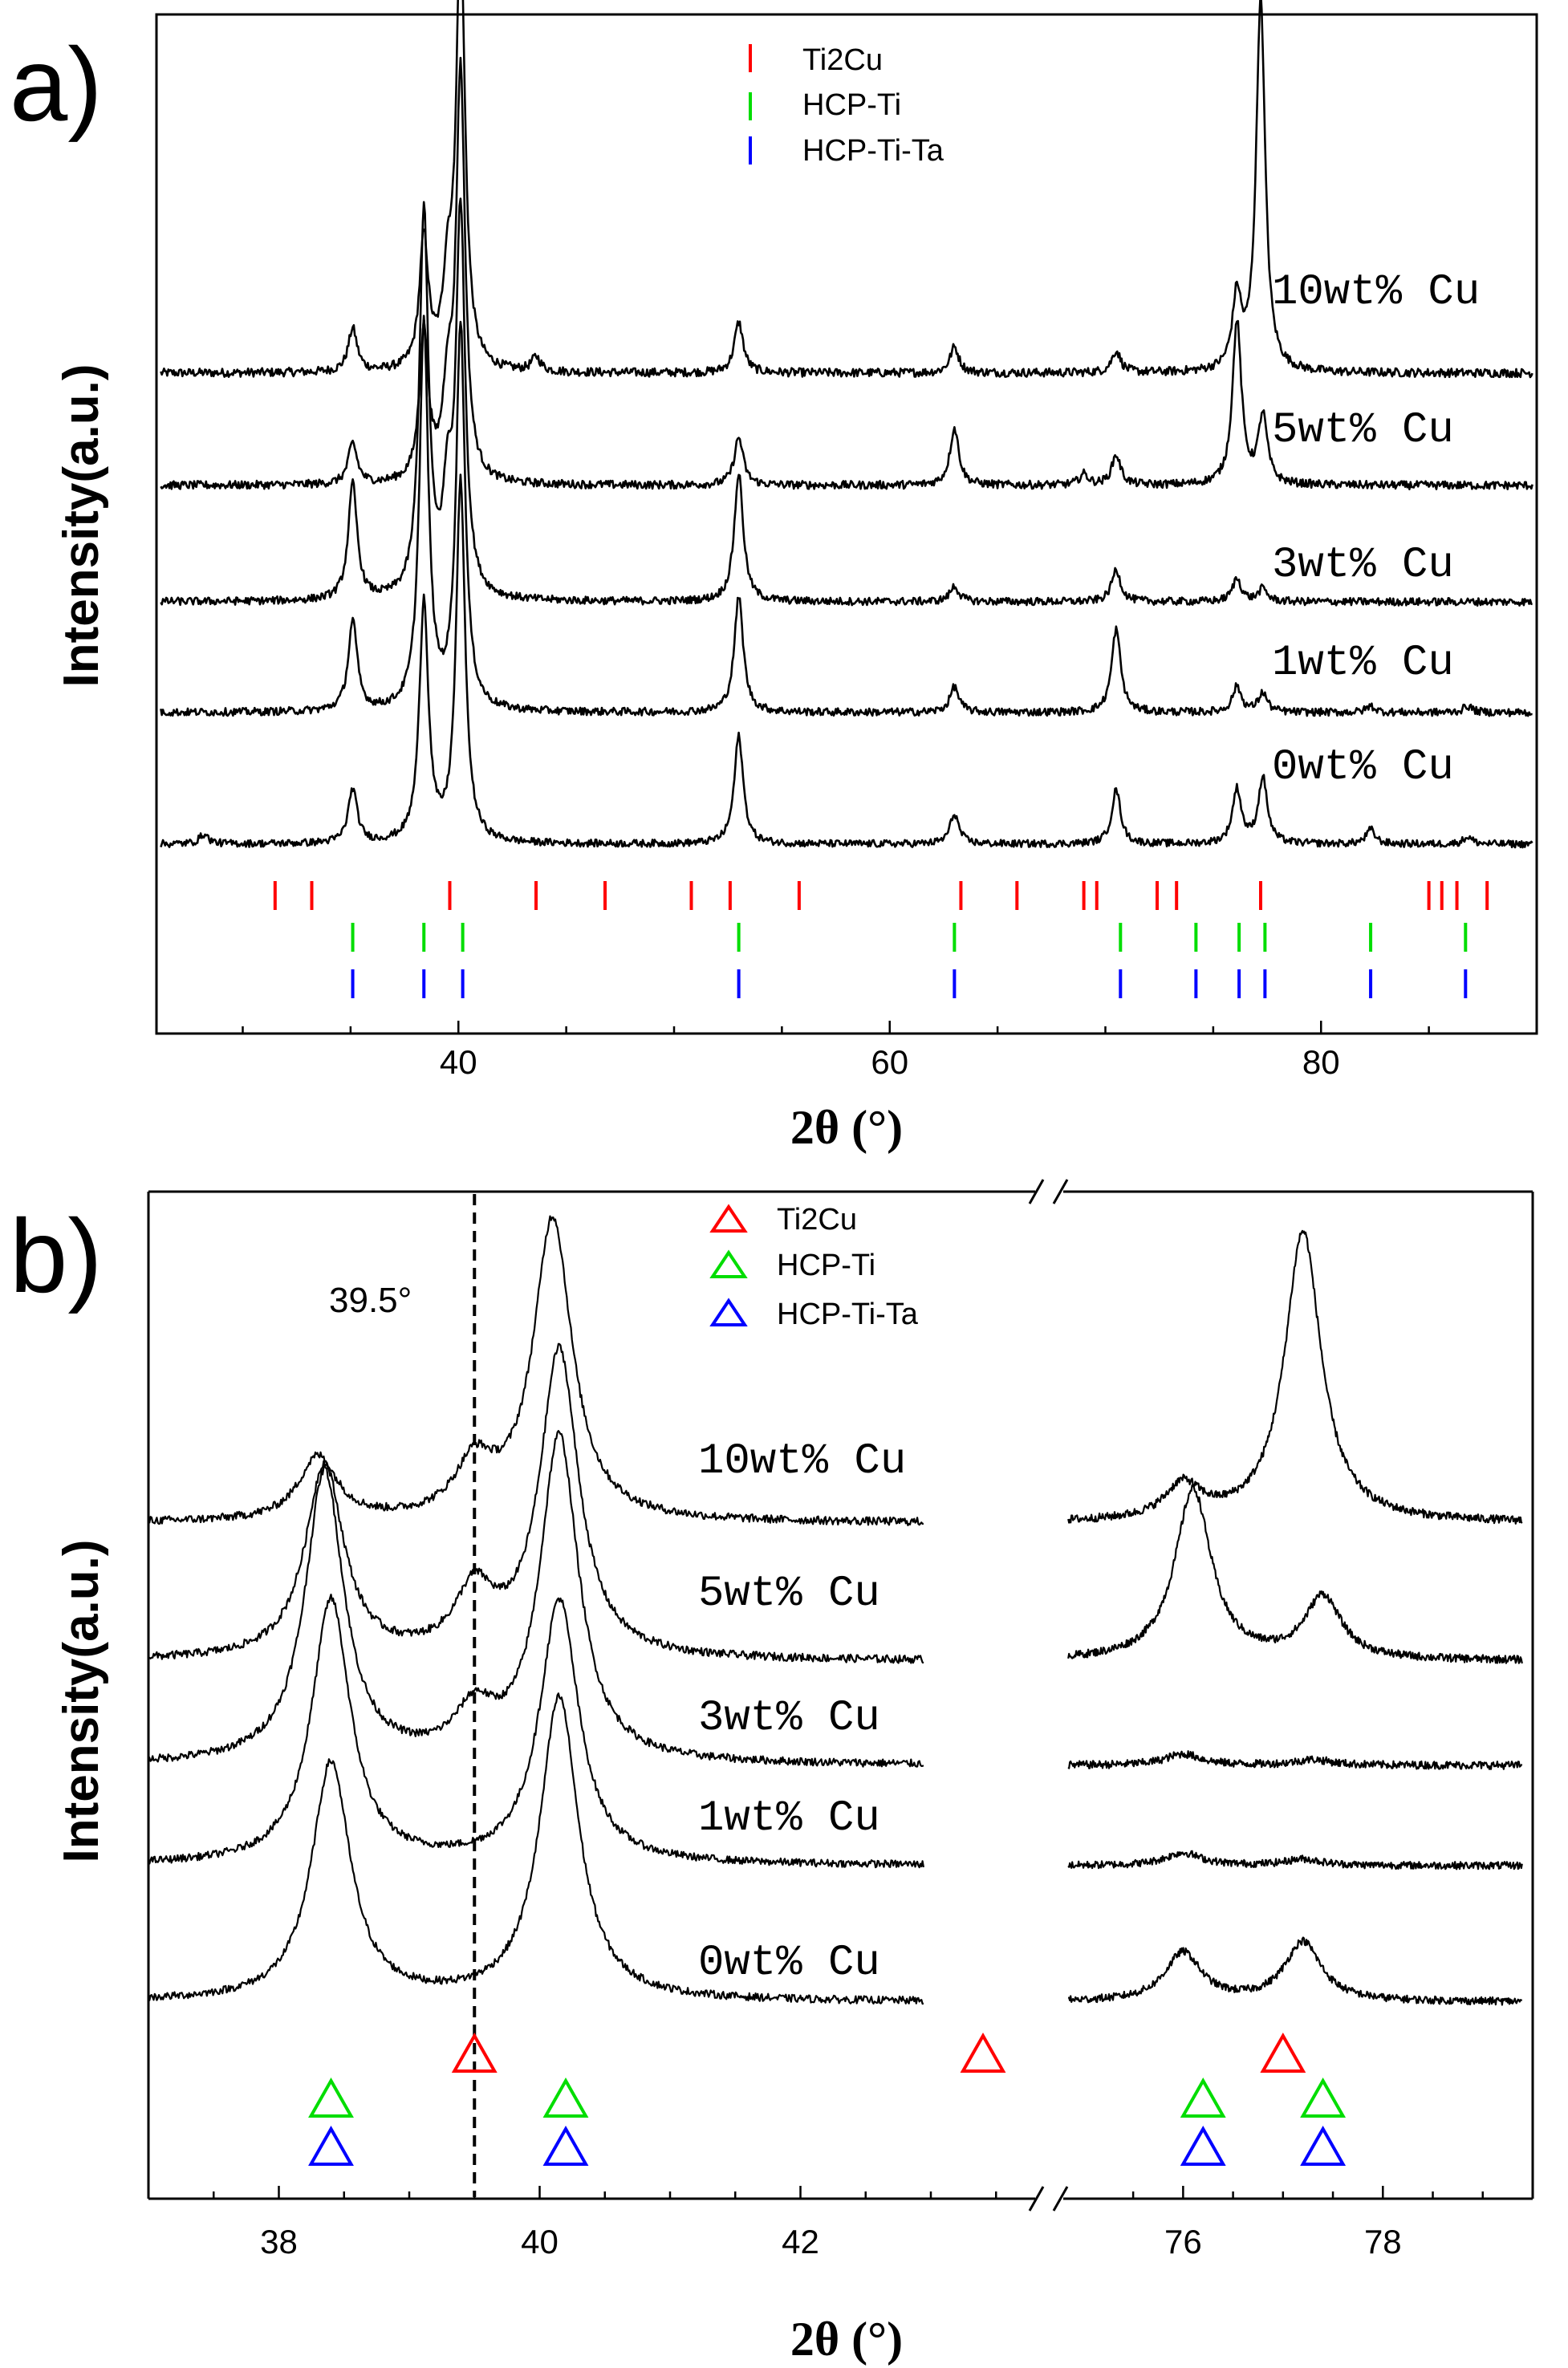 This screenshot has height=2368, width=1568. What do you see at coordinates (846, 1127) in the screenshot?
I see `panel-a-x-axis-label: 2θ (°)` at bounding box center [846, 1127].